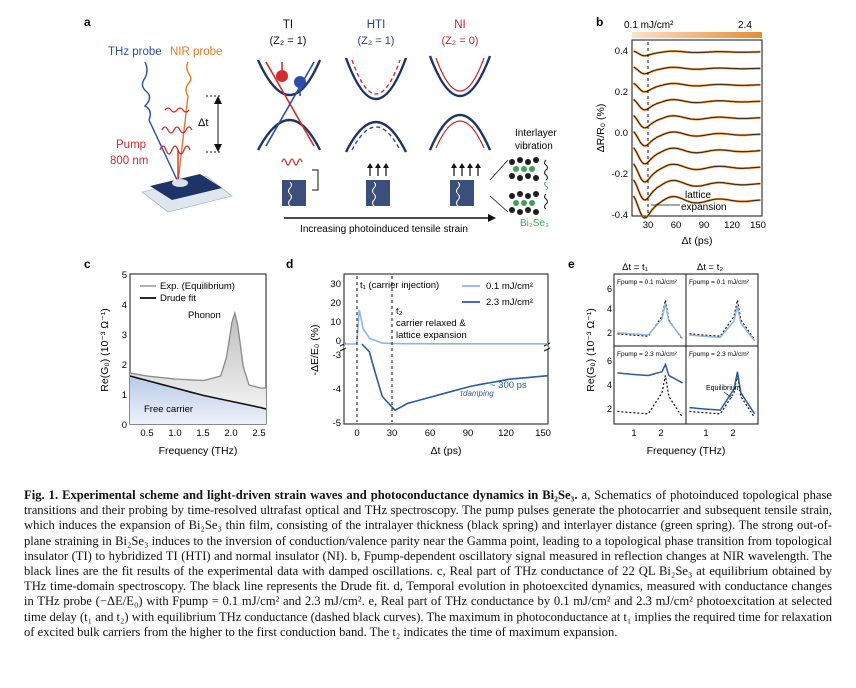  Describe the element at coordinates (160, 122) in the screenshot. I see `thz-probe-beam` at that location.